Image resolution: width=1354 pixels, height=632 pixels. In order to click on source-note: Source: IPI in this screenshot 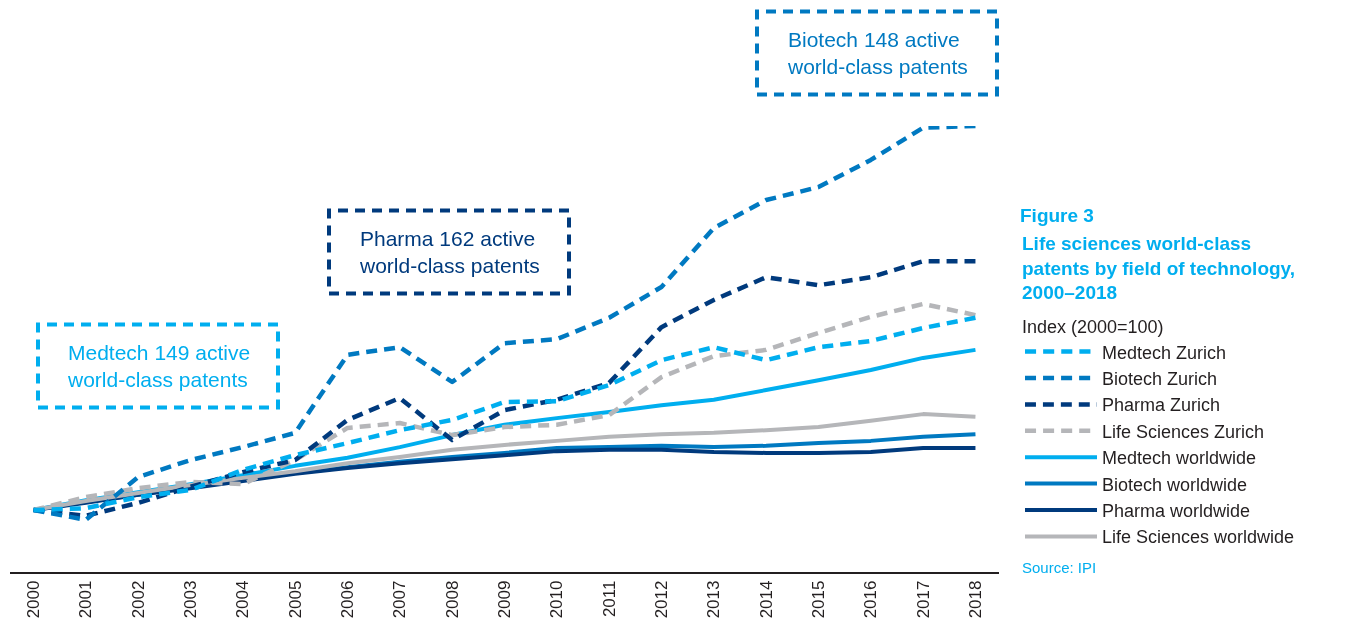, I will do `click(1059, 567)`.